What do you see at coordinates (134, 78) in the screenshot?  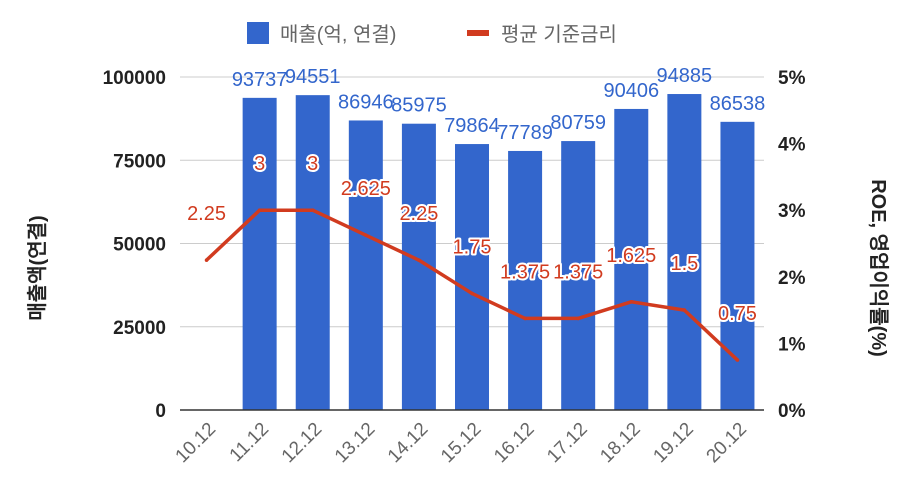 I see `y-left-tick-label: 100000` at bounding box center [134, 78].